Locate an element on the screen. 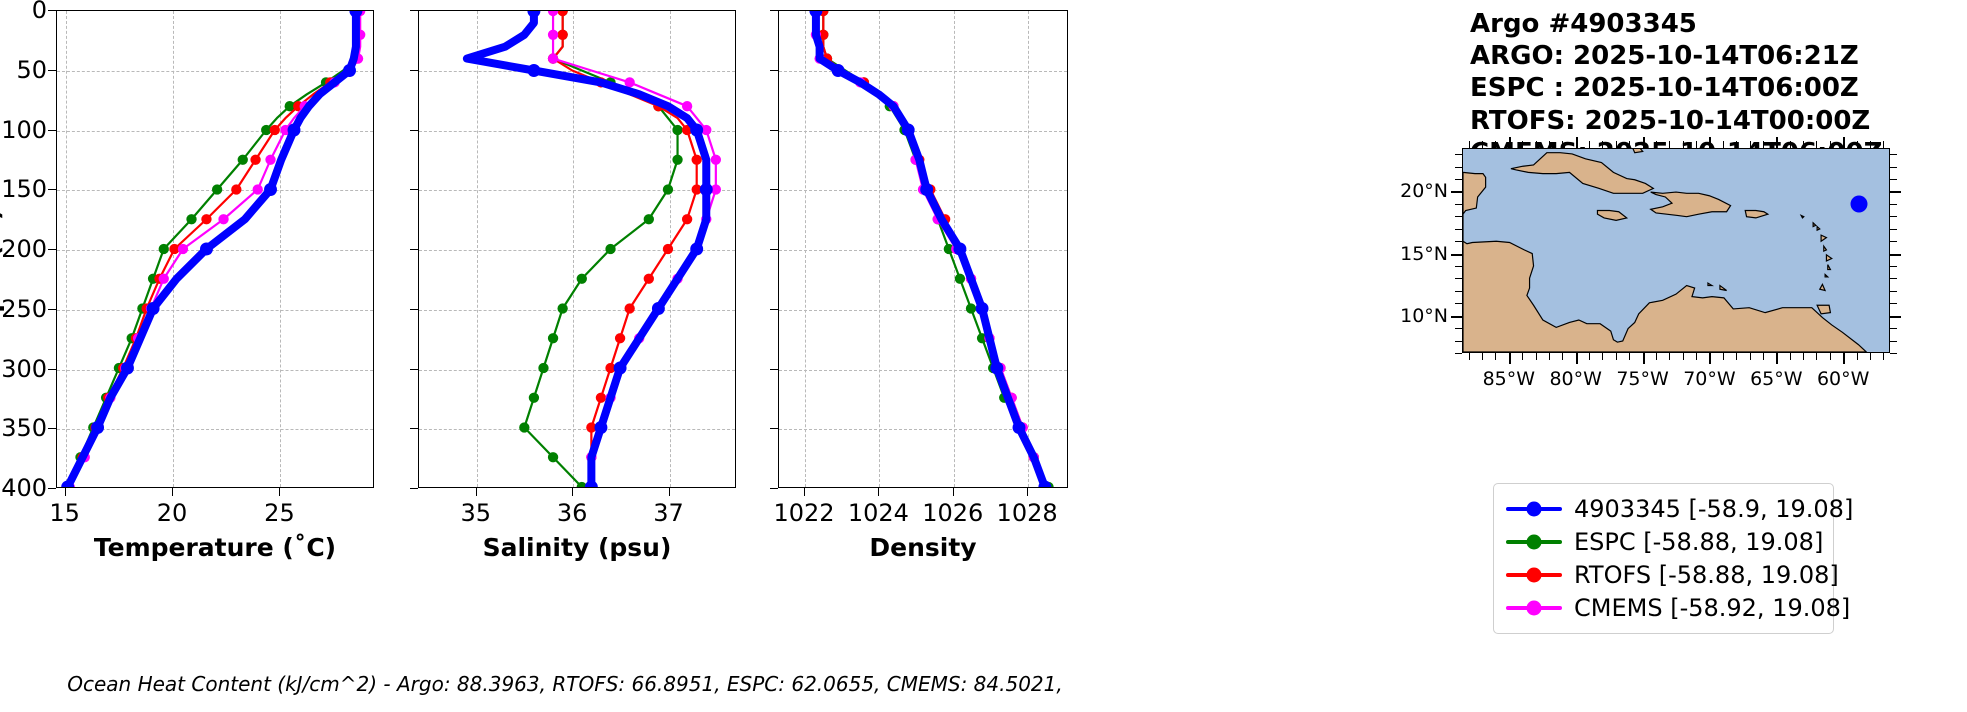 This screenshot has height=712, width=1967. x-tick-label: 35 is located at coordinates (476, 513).